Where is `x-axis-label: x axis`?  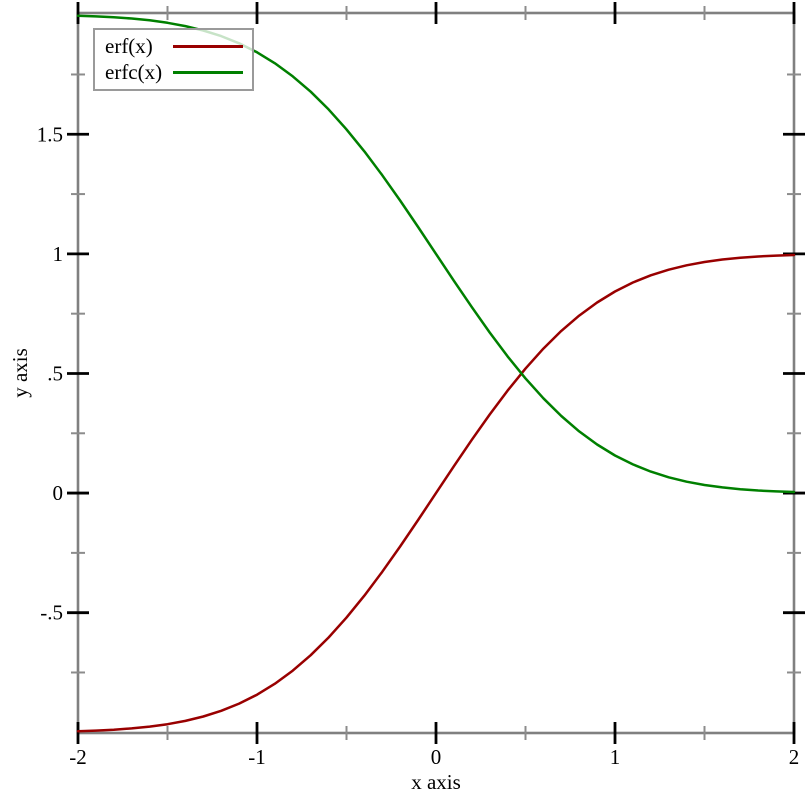
x-axis-label: x axis is located at coordinates (436, 782).